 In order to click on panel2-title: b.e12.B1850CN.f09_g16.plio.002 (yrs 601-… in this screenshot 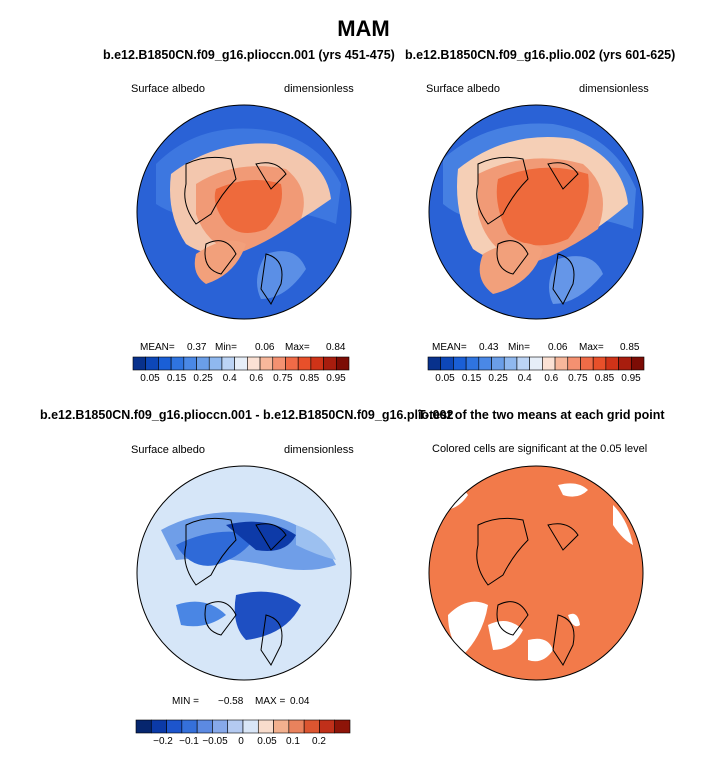, I will do `click(540, 55)`.